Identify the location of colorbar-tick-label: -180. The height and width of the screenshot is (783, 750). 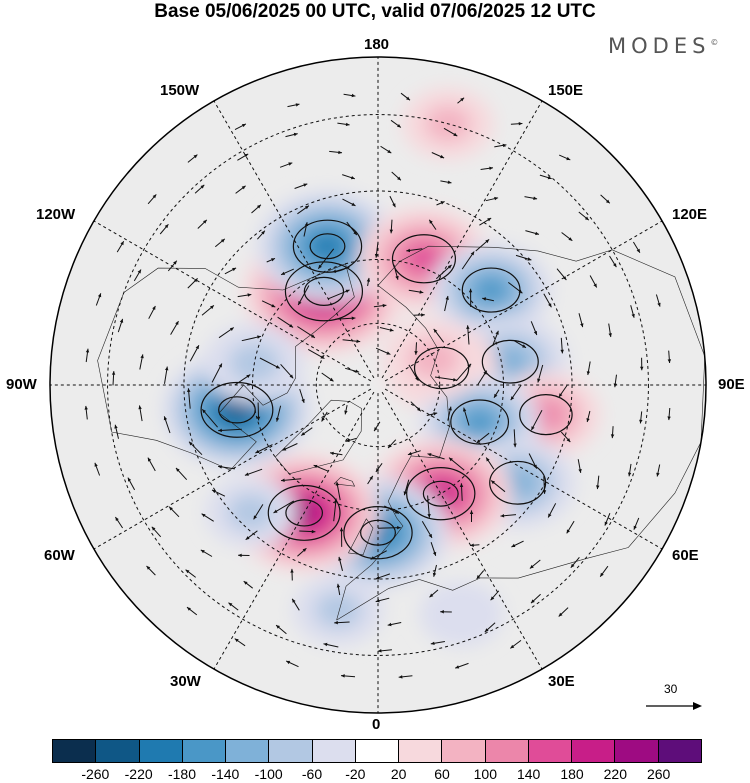
(182, 774).